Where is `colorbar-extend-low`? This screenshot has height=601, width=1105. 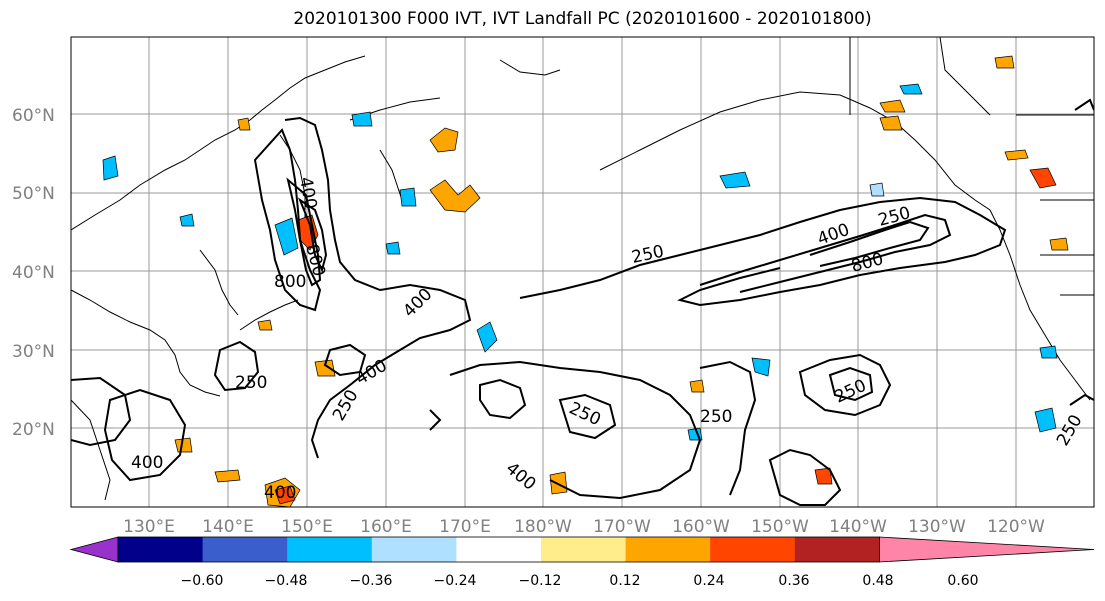 colorbar-extend-low is located at coordinates (94, 549).